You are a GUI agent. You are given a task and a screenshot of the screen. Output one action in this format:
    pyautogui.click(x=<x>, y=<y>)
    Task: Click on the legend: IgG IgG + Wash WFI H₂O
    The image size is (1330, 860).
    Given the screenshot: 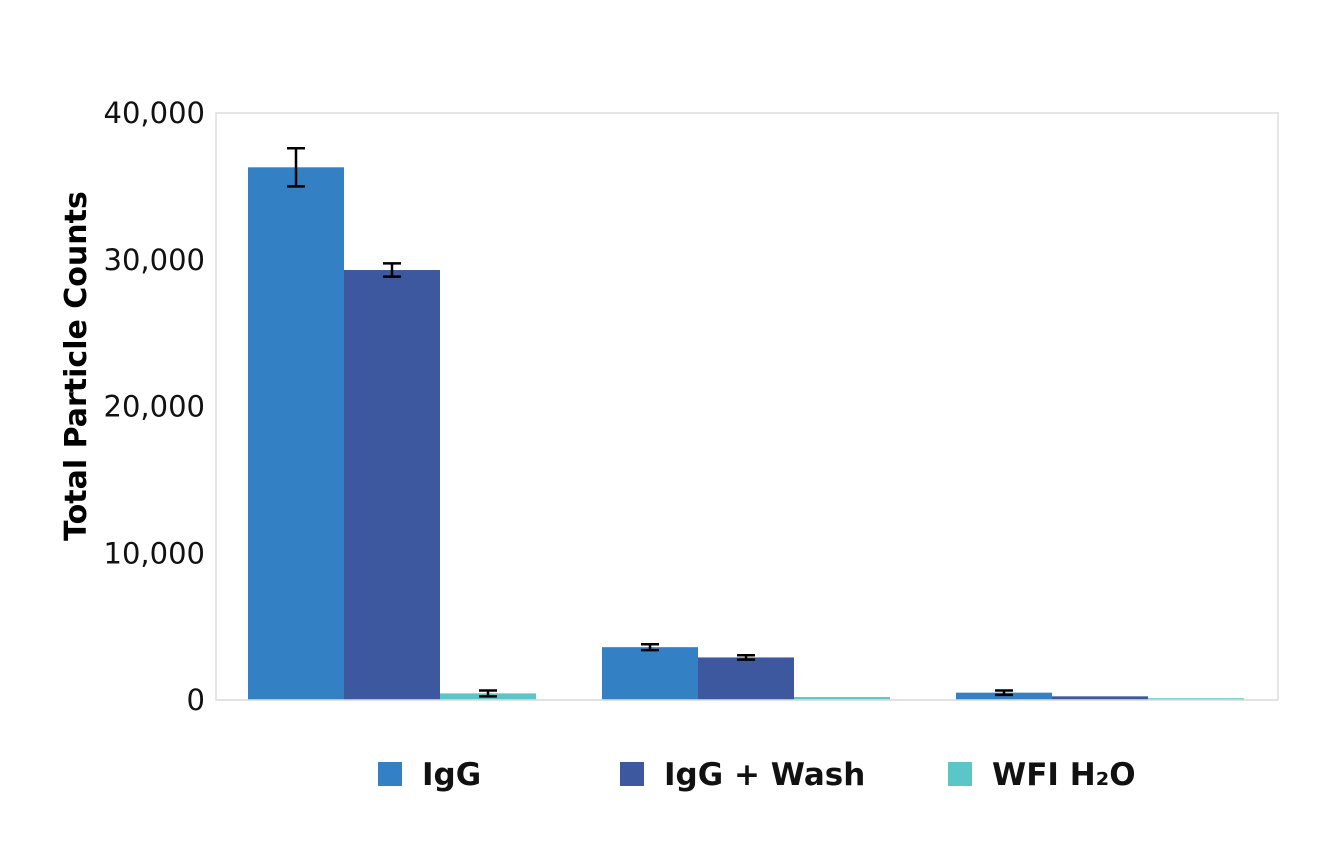 What is the action you would take?
    pyautogui.click(x=757, y=775)
    